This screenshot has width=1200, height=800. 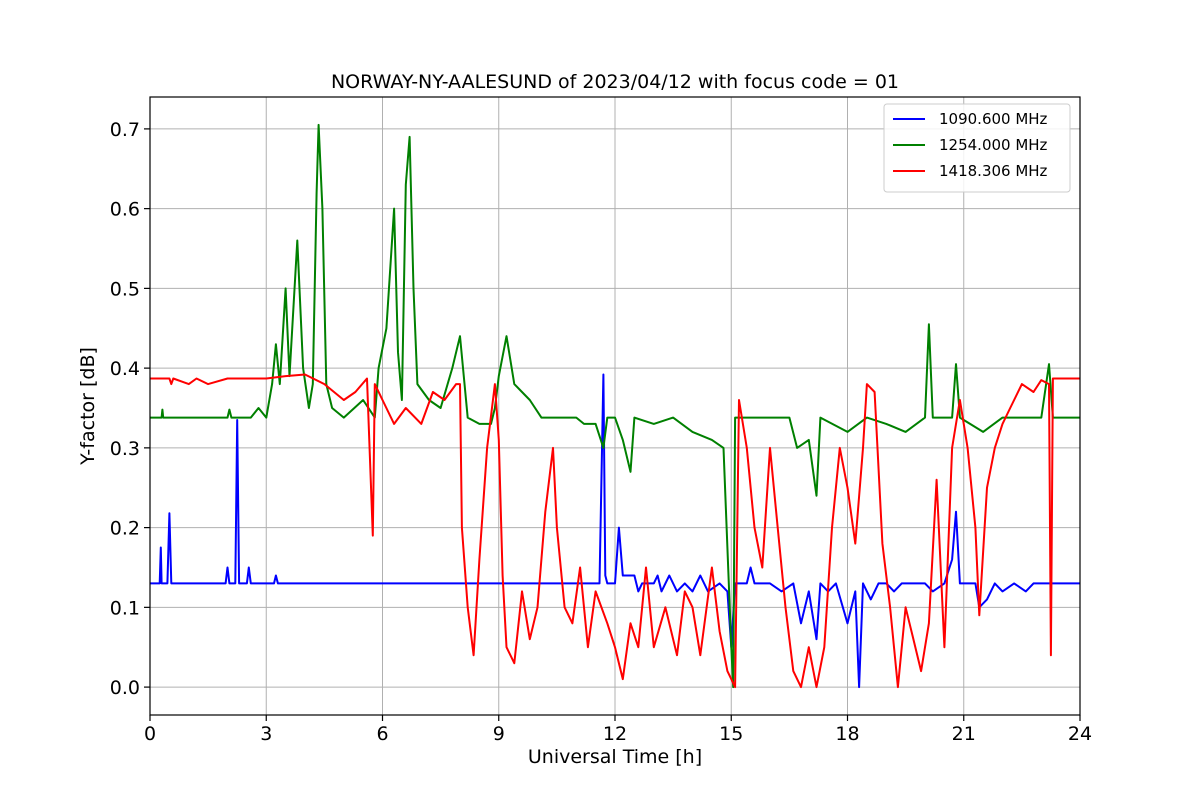 What do you see at coordinates (964, 734) in the screenshot?
I see `x-tick-label: 21` at bounding box center [964, 734].